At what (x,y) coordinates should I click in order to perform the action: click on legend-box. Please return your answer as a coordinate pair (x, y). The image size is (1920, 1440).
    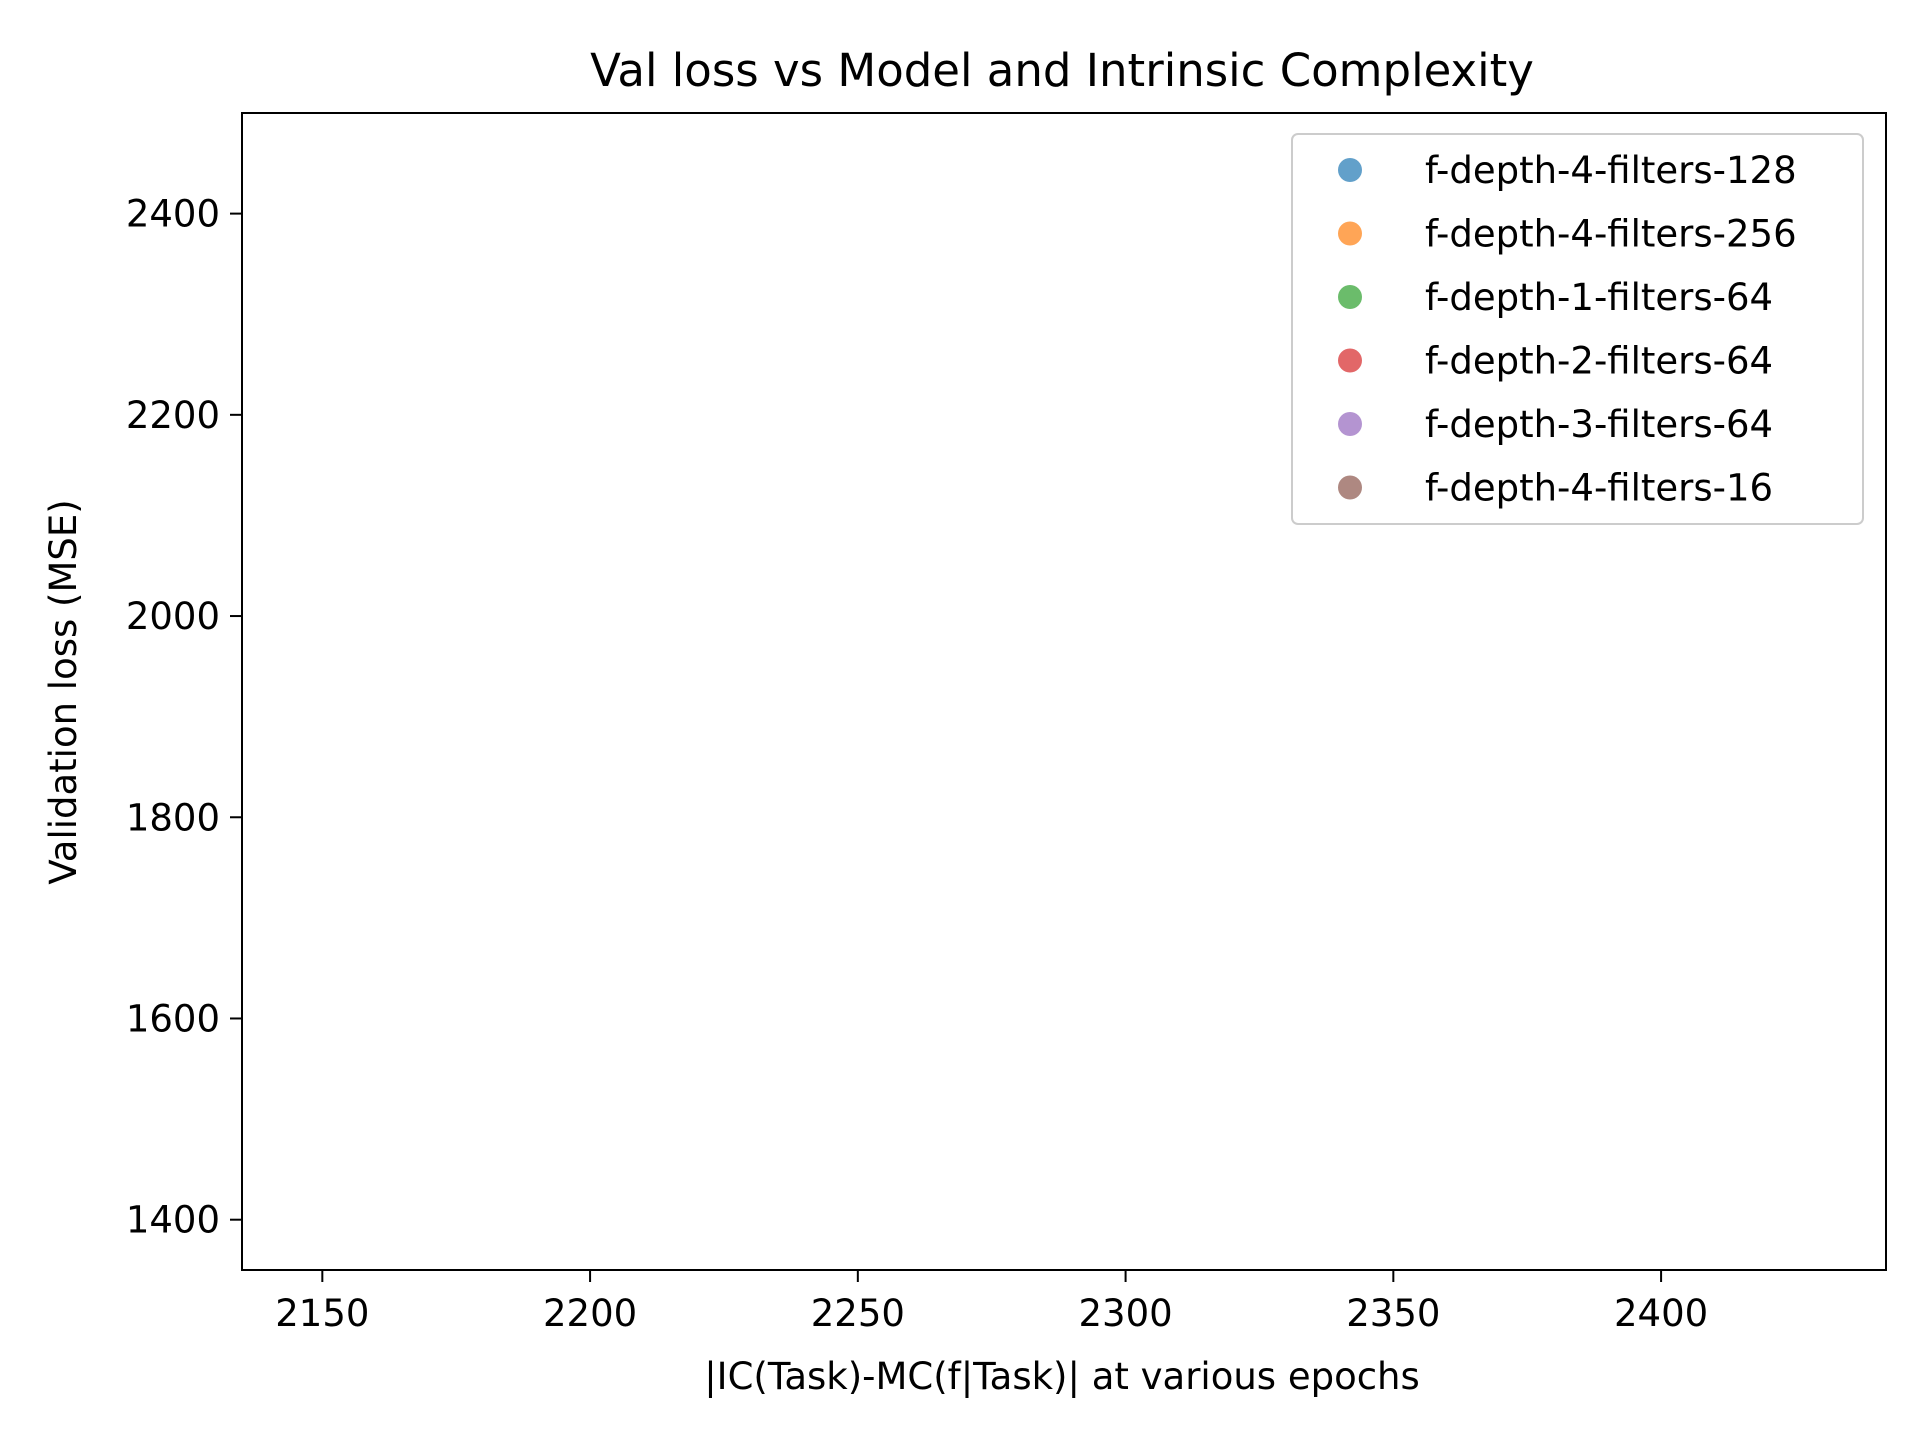
    Looking at the image, I should click on (1577, 329).